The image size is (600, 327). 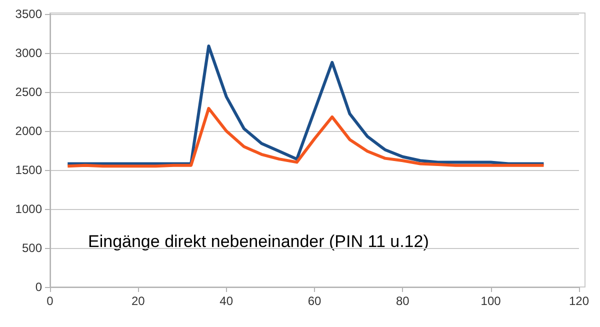 I want to click on y-tick-label: 500, so click(x=32, y=248).